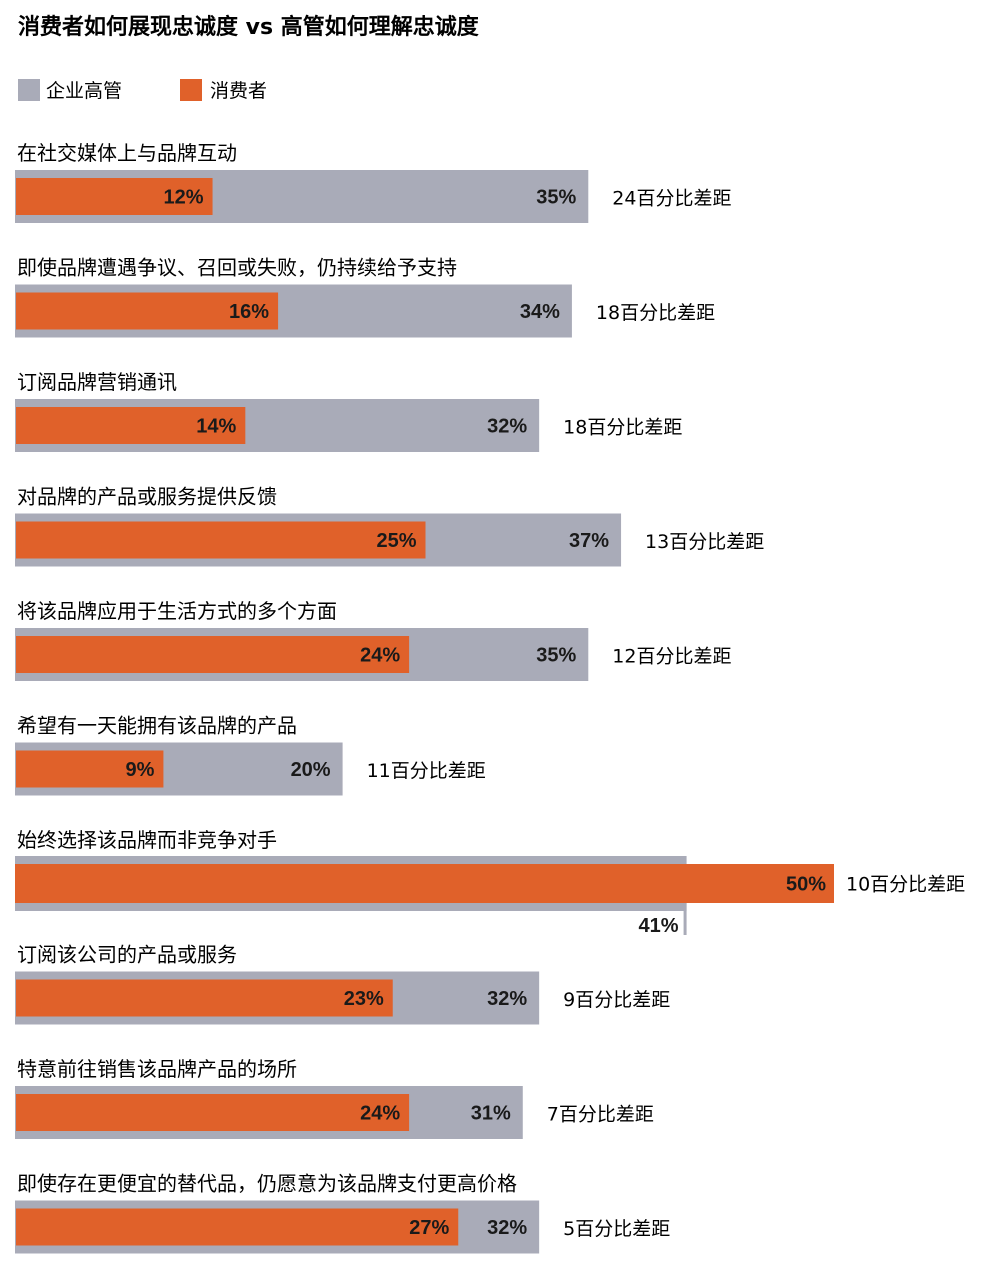 Image resolution: width=1000 pixels, height=1280 pixels. I want to click on value-label-consumers: 9%, so click(140, 770).